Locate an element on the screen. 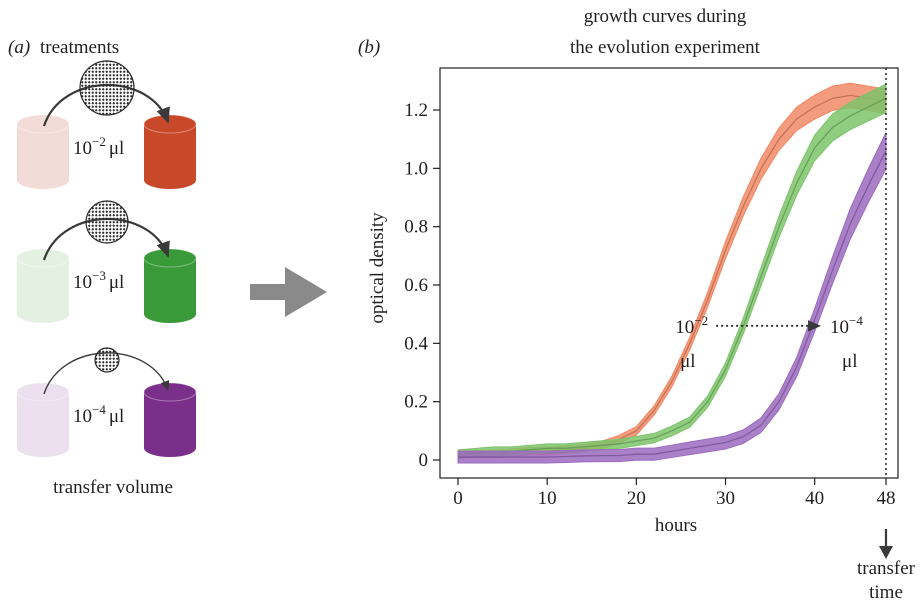 This screenshot has height=608, width=924. transfer-label-line2: time is located at coordinates (886, 592).